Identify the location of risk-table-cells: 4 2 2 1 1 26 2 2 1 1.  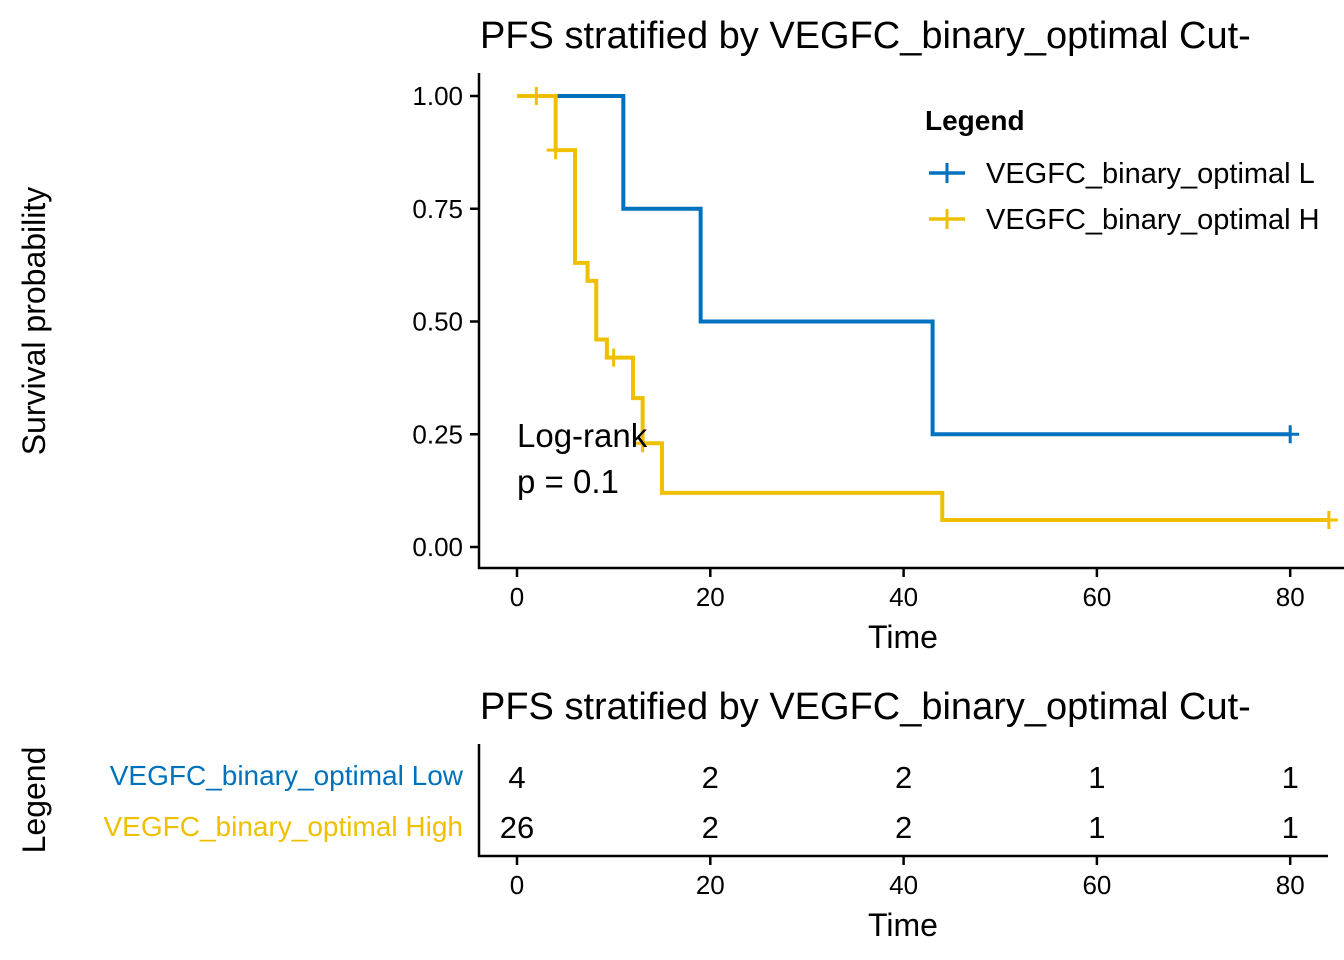
(899, 802).